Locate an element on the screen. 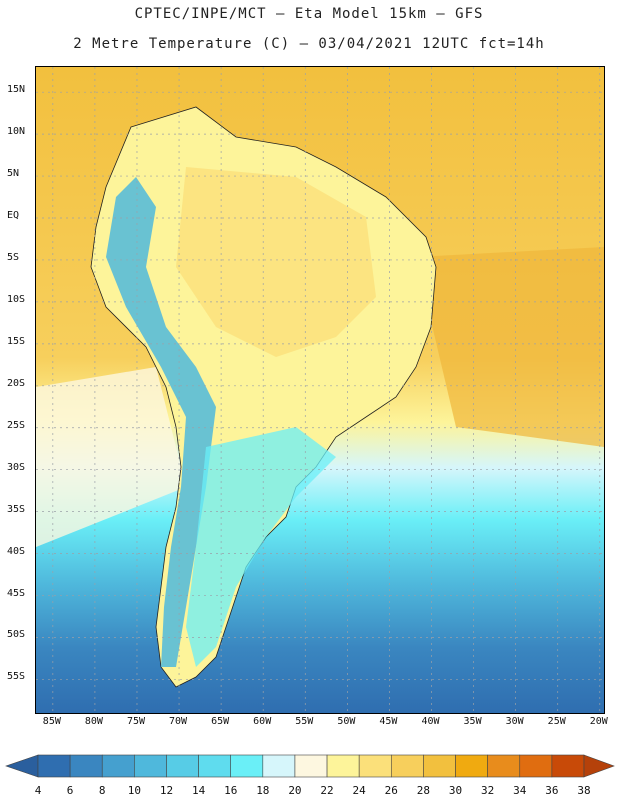 This screenshot has width=618, height=800. lon-label: 35W is located at coordinates (472, 721).